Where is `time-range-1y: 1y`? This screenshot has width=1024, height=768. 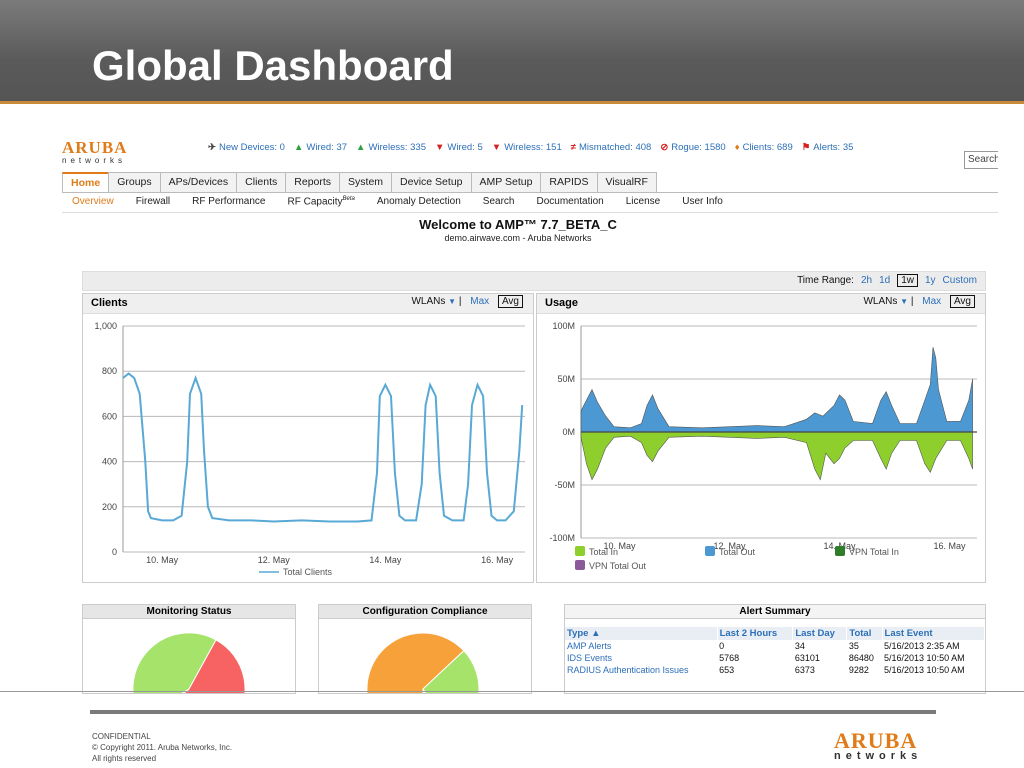
time-range-1y: 1y is located at coordinates (930, 280).